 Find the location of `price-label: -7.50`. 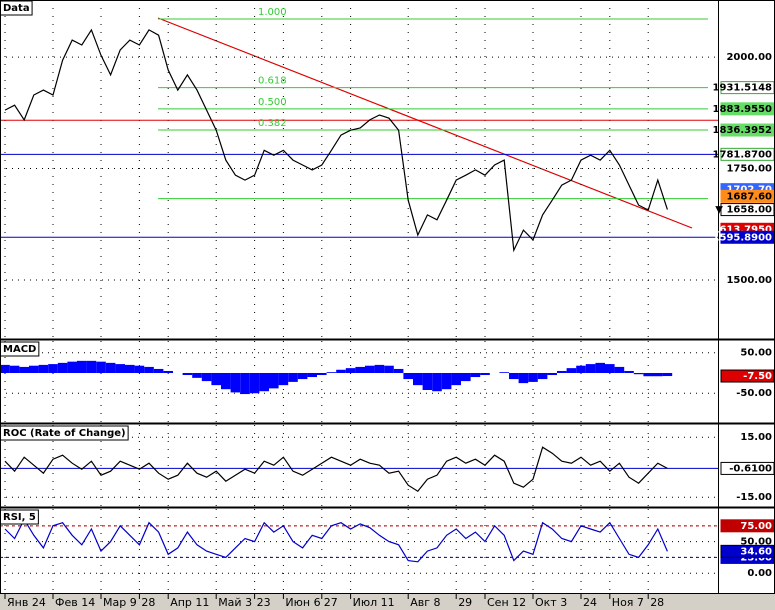

price-label: -7.50 is located at coordinates (757, 376).